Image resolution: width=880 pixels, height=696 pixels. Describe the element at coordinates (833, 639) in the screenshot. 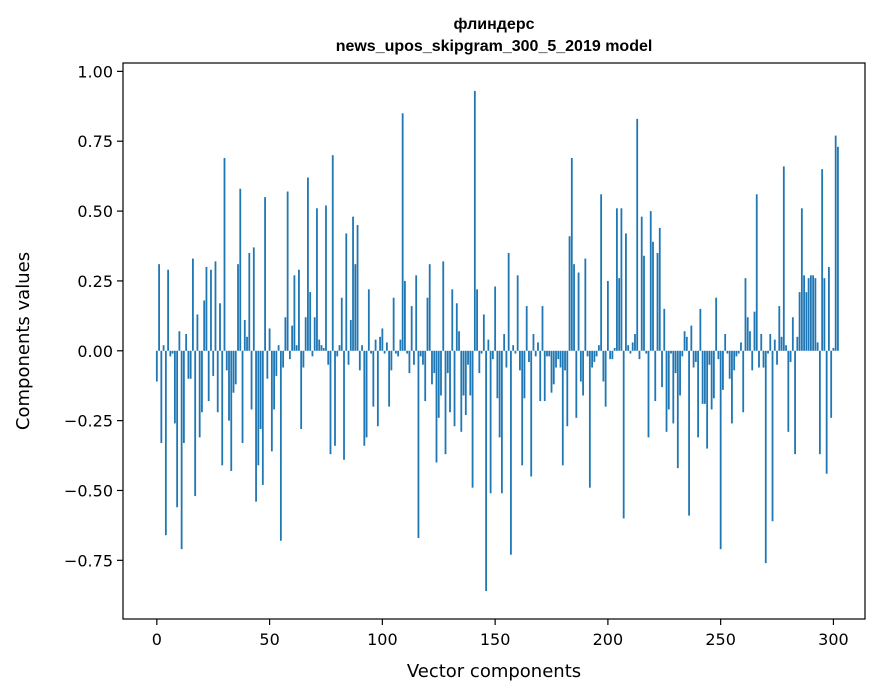

I see `x-tick-label: 300` at that location.